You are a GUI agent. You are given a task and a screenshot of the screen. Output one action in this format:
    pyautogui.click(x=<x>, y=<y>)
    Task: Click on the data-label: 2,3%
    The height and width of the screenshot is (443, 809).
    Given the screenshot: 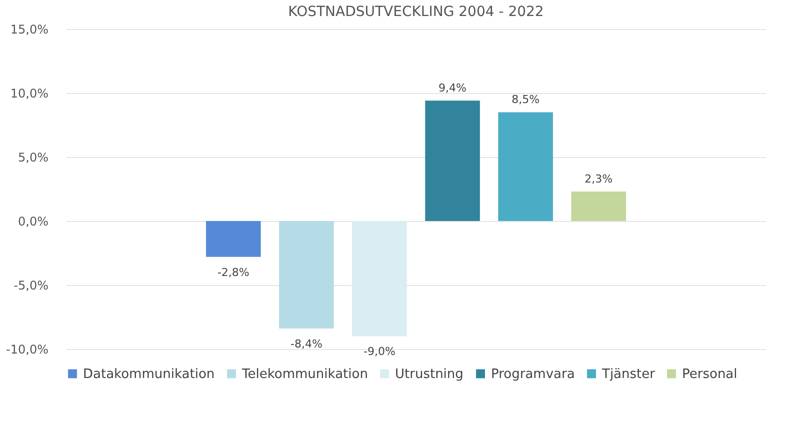 What is the action you would take?
    pyautogui.click(x=598, y=179)
    